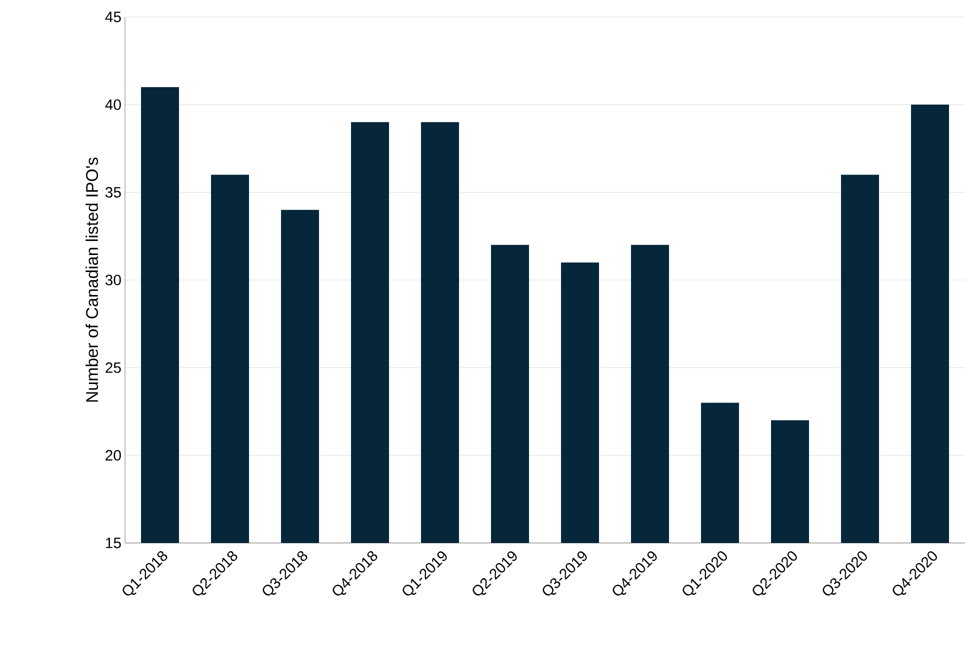 This screenshot has width=978, height=667. What do you see at coordinates (113, 543) in the screenshot?
I see `y-tick-label: 15` at bounding box center [113, 543].